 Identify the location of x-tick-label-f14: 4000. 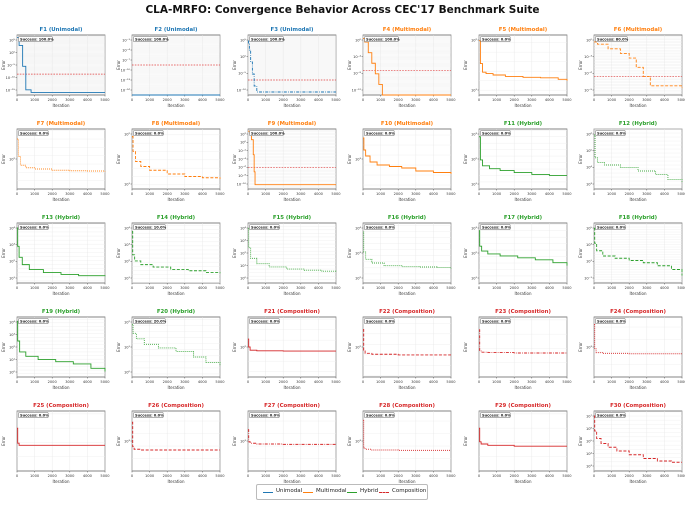
(203, 288).